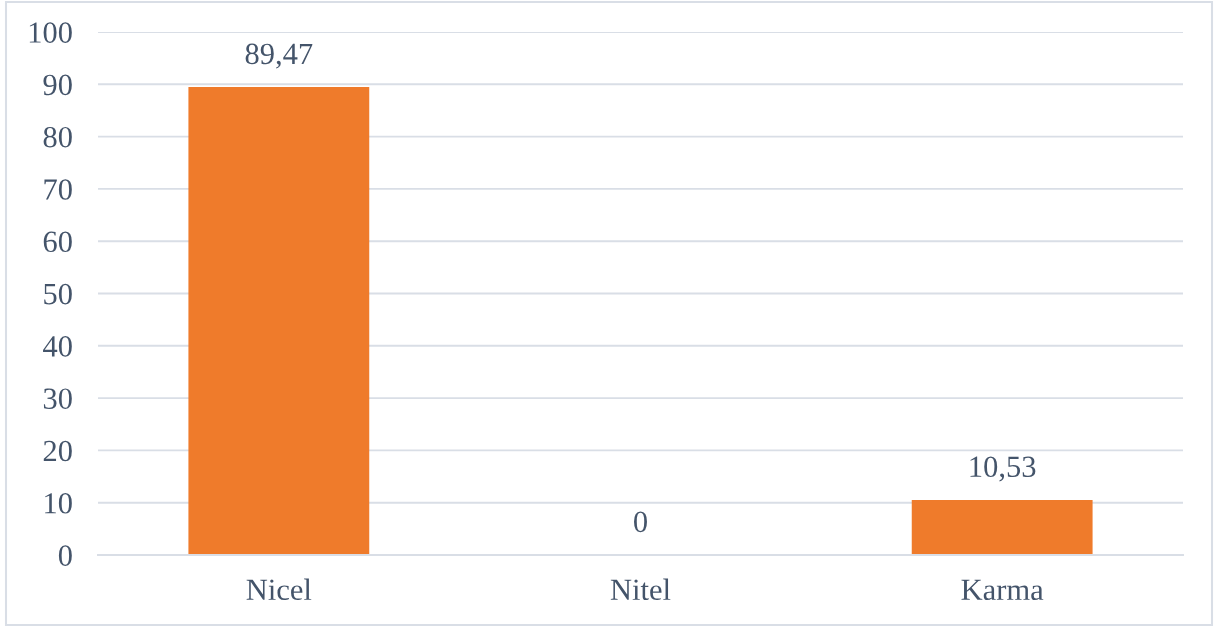  What do you see at coordinates (57, 242) in the screenshot?
I see `y-tick-label: 60` at bounding box center [57, 242].